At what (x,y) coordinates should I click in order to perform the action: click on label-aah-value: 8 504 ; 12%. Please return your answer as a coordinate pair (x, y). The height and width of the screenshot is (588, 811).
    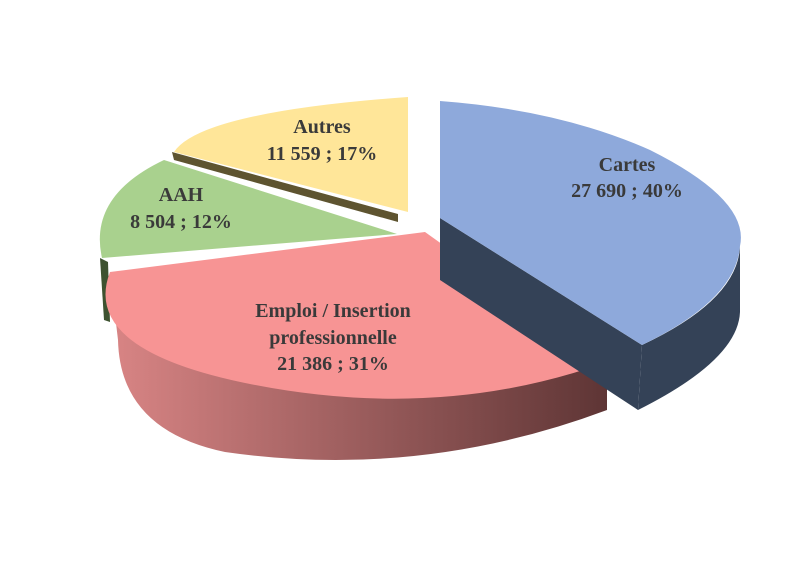
    Looking at the image, I should click on (181, 222).